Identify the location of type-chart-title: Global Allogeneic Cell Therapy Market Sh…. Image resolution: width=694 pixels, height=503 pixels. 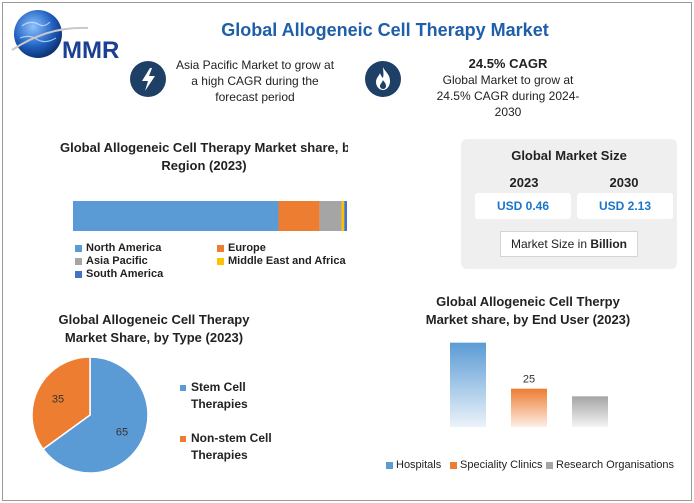
(154, 328).